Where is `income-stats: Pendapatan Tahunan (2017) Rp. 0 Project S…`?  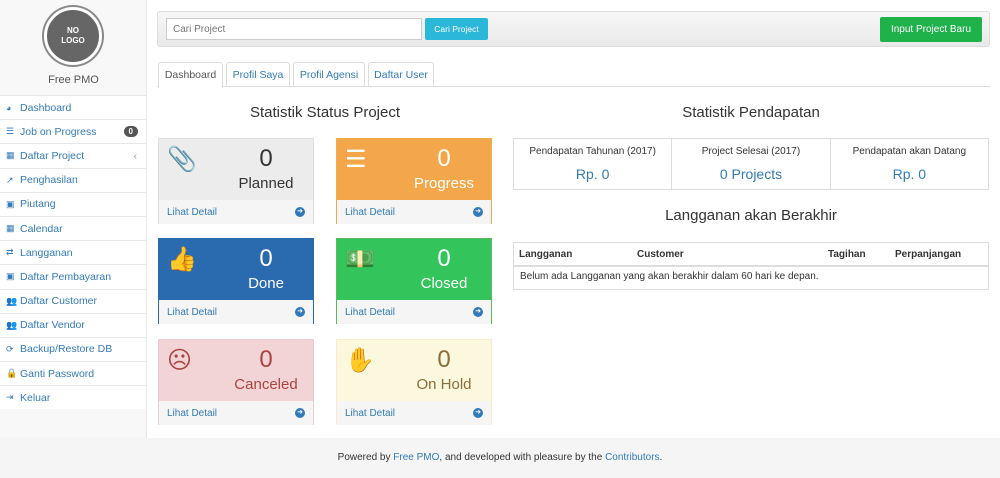
income-stats: Pendapatan Tahunan (2017) Rp. 0 Project S… is located at coordinates (751, 164).